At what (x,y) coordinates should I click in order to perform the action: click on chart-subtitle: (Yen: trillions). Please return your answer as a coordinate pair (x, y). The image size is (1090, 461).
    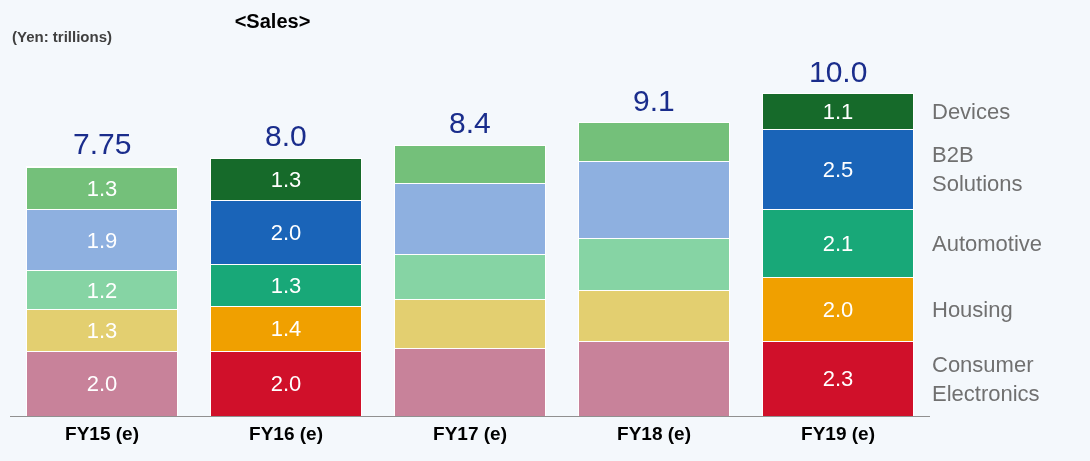
    Looking at the image, I should click on (62, 36).